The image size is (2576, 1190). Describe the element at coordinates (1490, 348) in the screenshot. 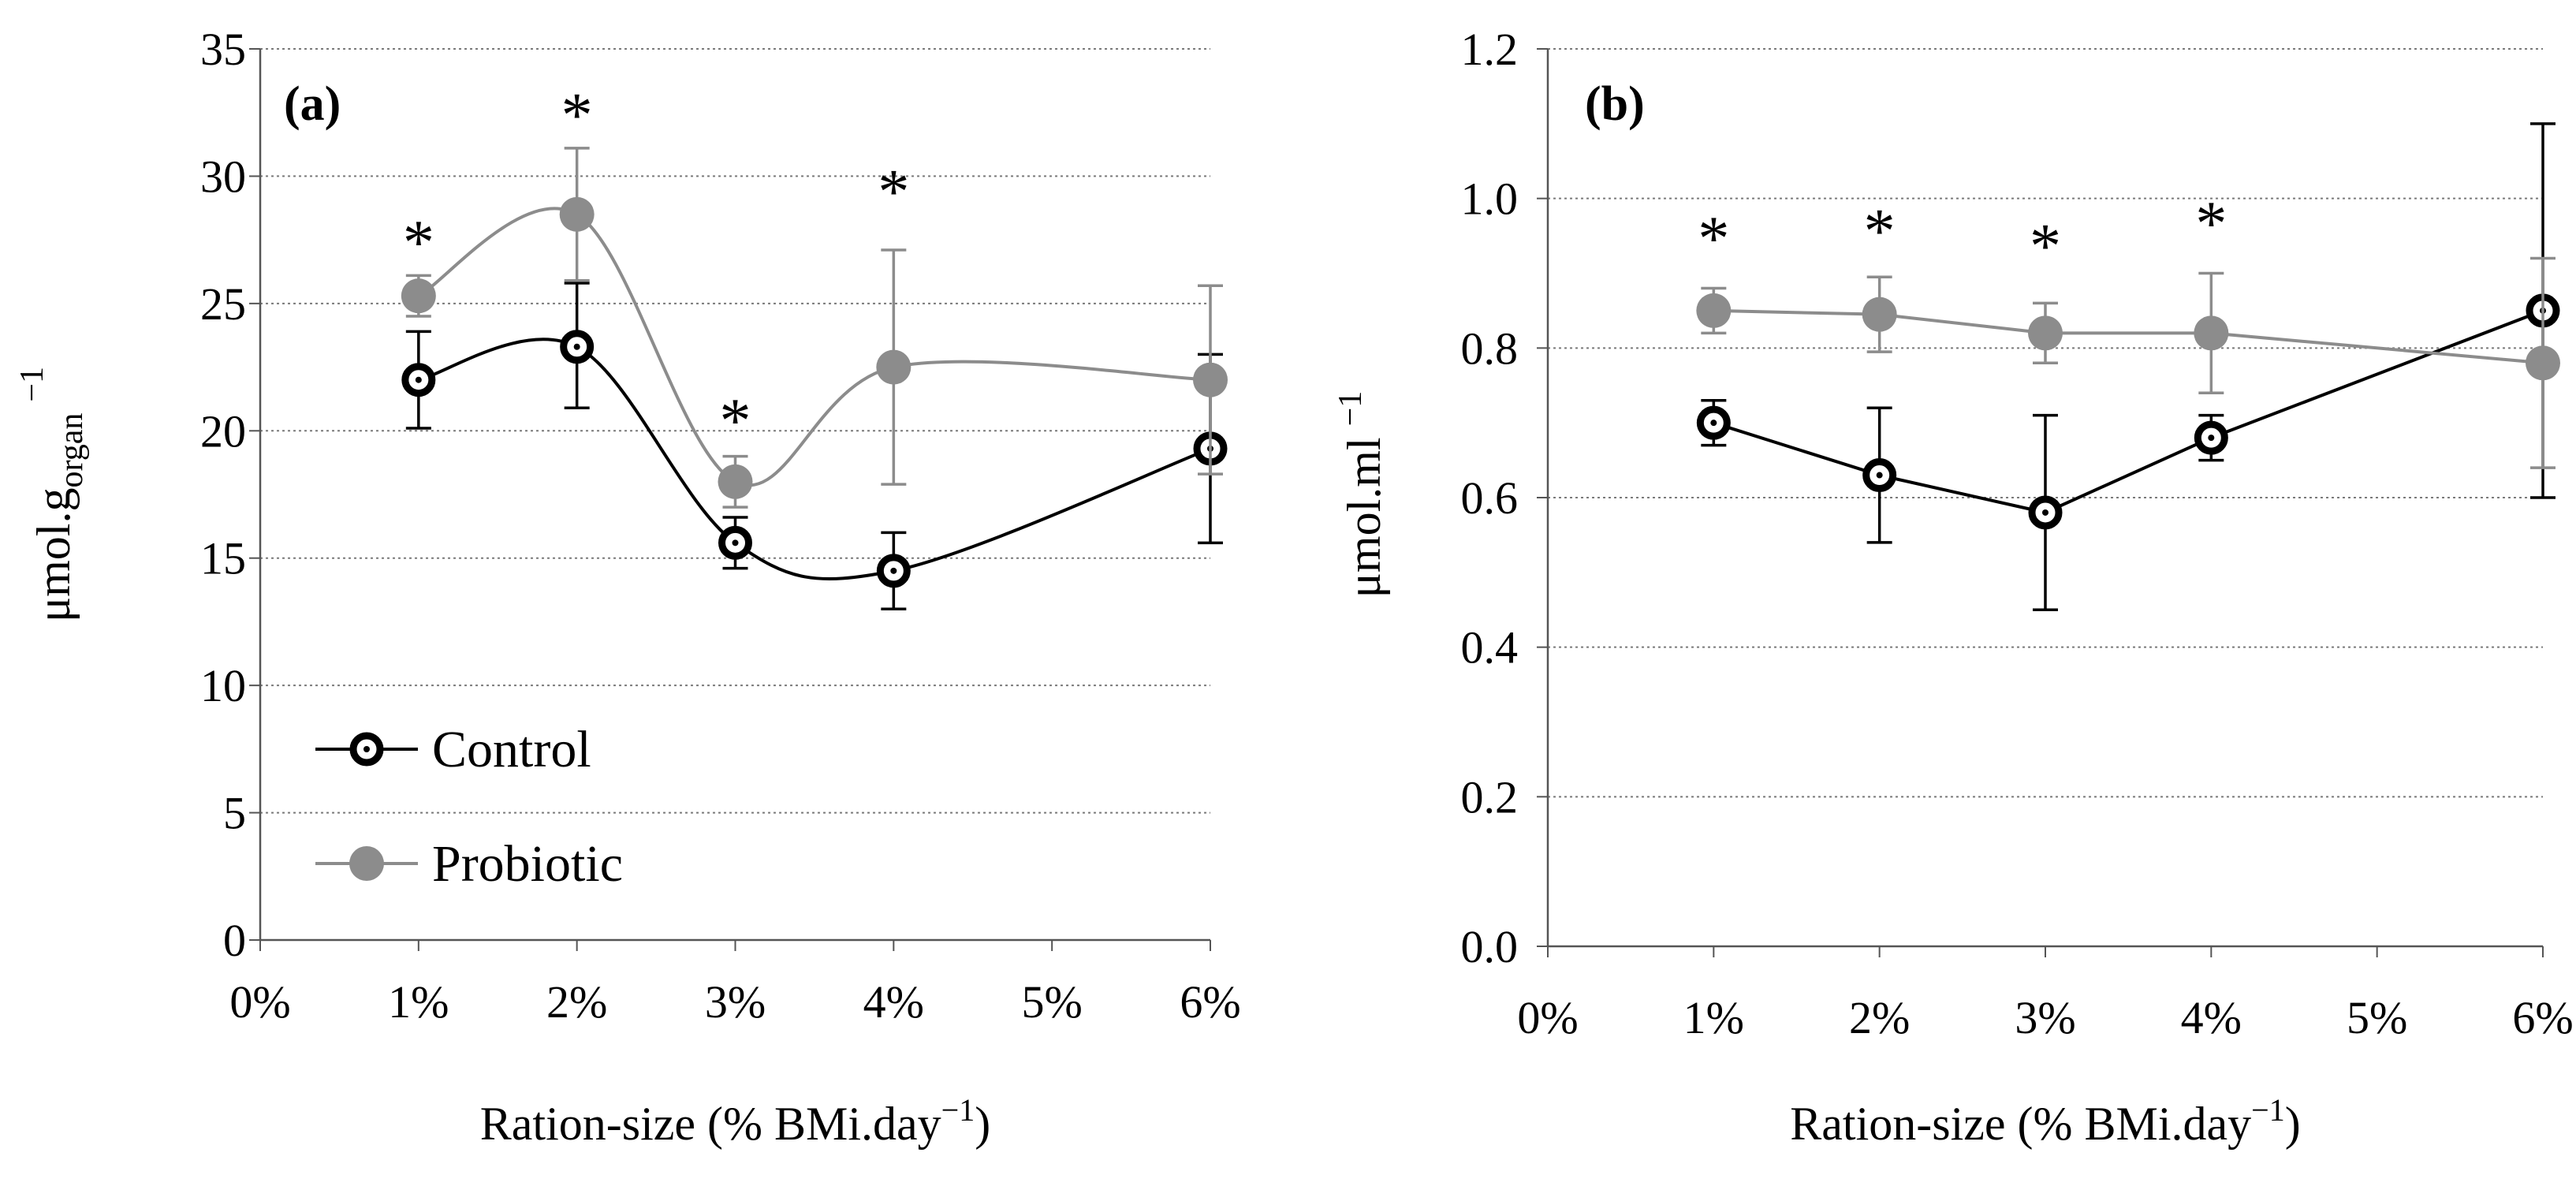

I see `y-tick-label-b: 0.8` at that location.